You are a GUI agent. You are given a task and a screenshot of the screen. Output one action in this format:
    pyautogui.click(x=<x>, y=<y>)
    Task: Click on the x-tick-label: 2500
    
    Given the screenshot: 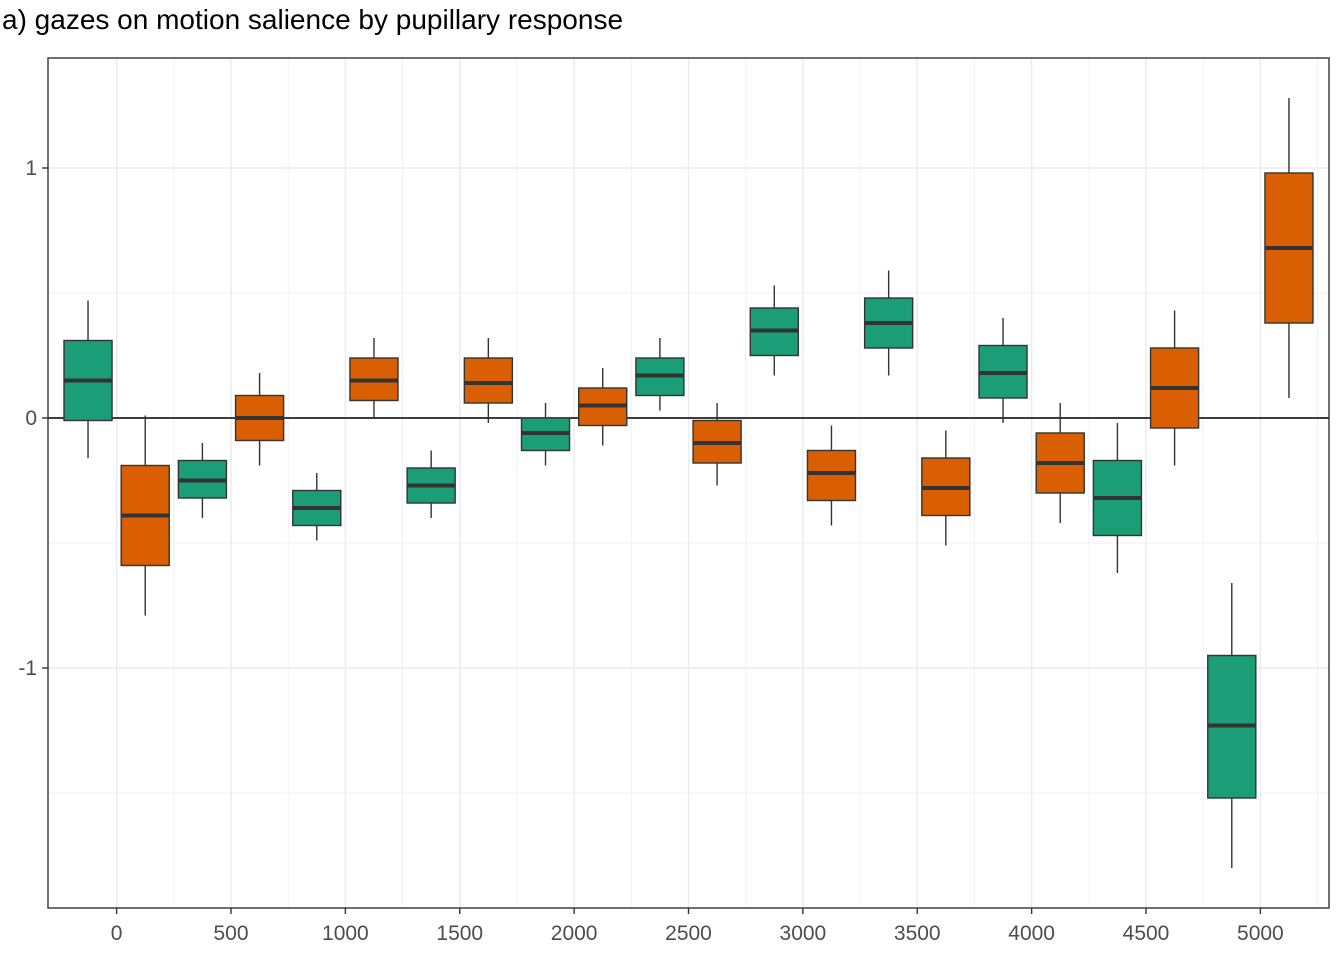 What is the action you would take?
    pyautogui.click(x=688, y=933)
    